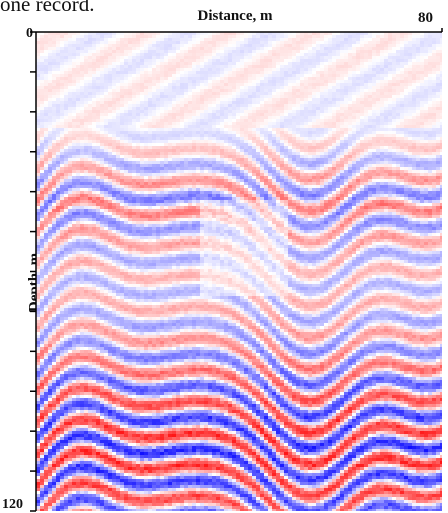  I want to click on y-tick-label-0: 0, so click(29, 33).